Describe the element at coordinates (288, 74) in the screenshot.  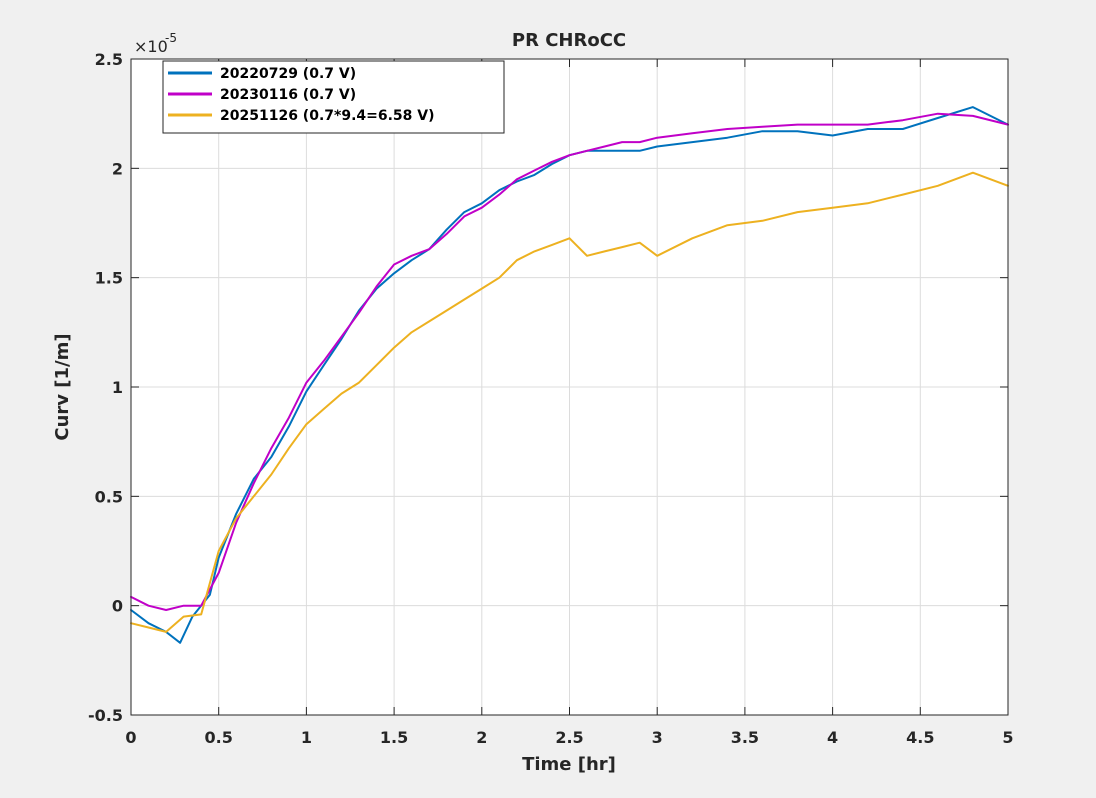
I see `legend-label-1: 20220729 (0.7 V)` at that location.